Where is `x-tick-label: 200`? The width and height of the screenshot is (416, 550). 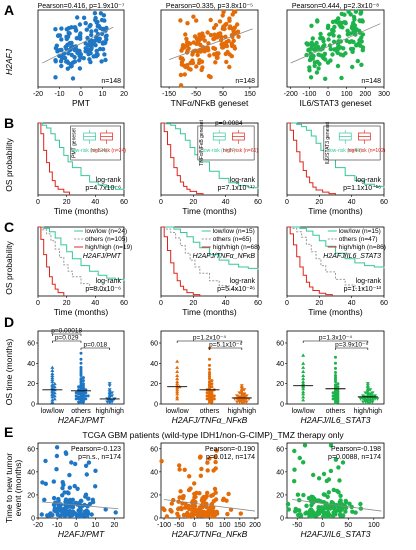 x-tick-label: 200 is located at coordinates (366, 94).